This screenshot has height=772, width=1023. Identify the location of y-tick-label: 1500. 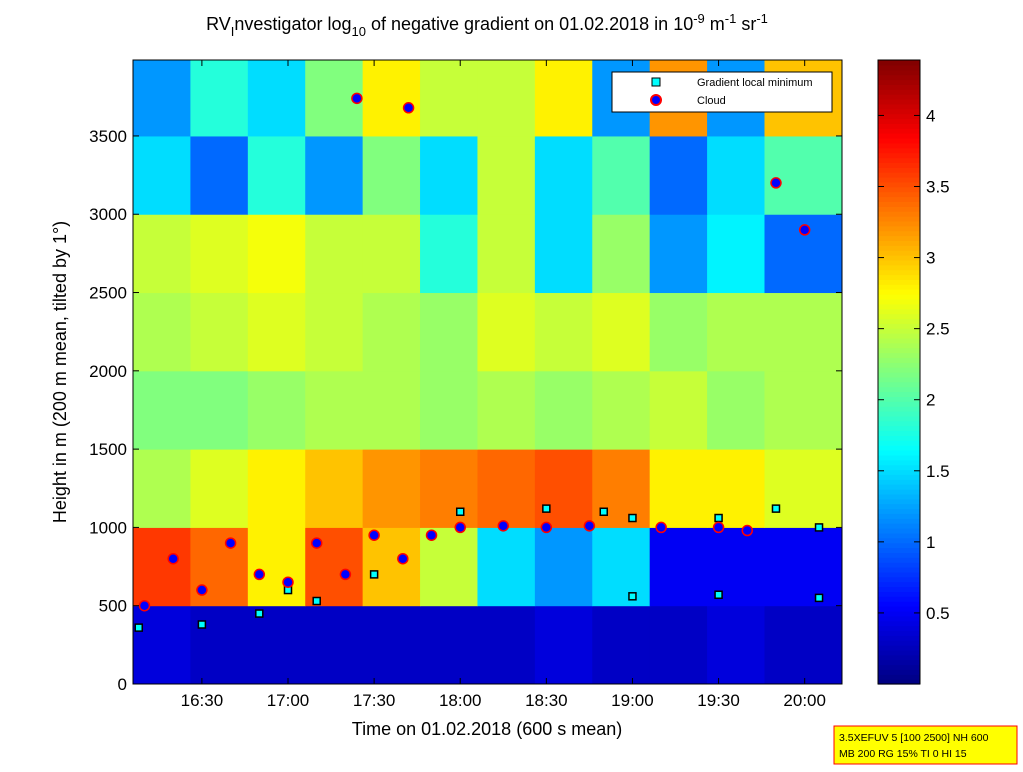
(108, 449).